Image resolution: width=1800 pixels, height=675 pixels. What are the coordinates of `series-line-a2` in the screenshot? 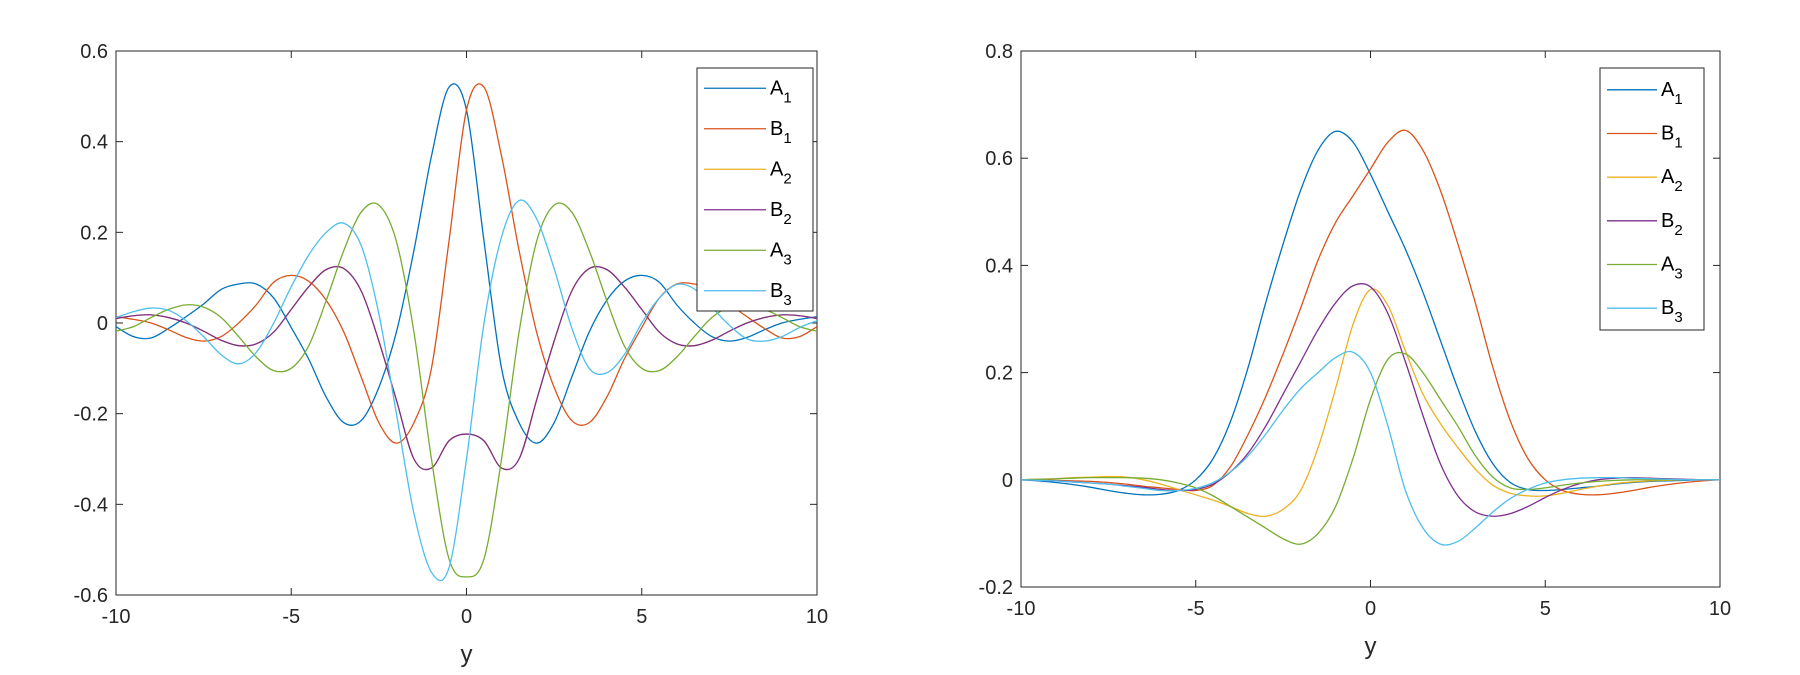 It's located at (1370, 403).